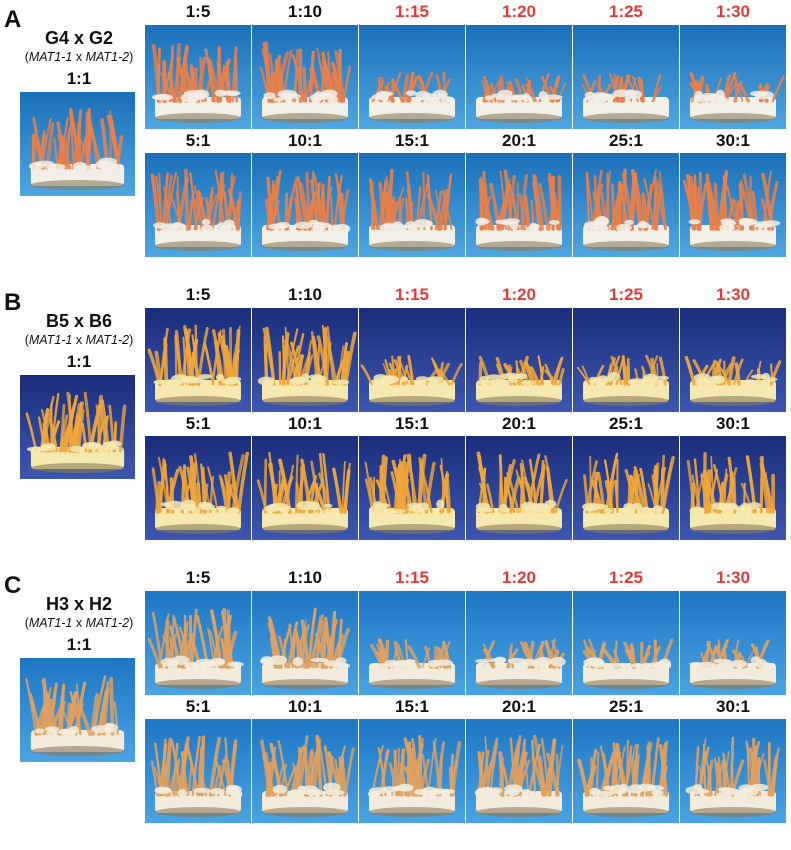 This screenshot has height=850, width=791. What do you see at coordinates (13, 585) in the screenshot?
I see `panel-letter: C` at bounding box center [13, 585].